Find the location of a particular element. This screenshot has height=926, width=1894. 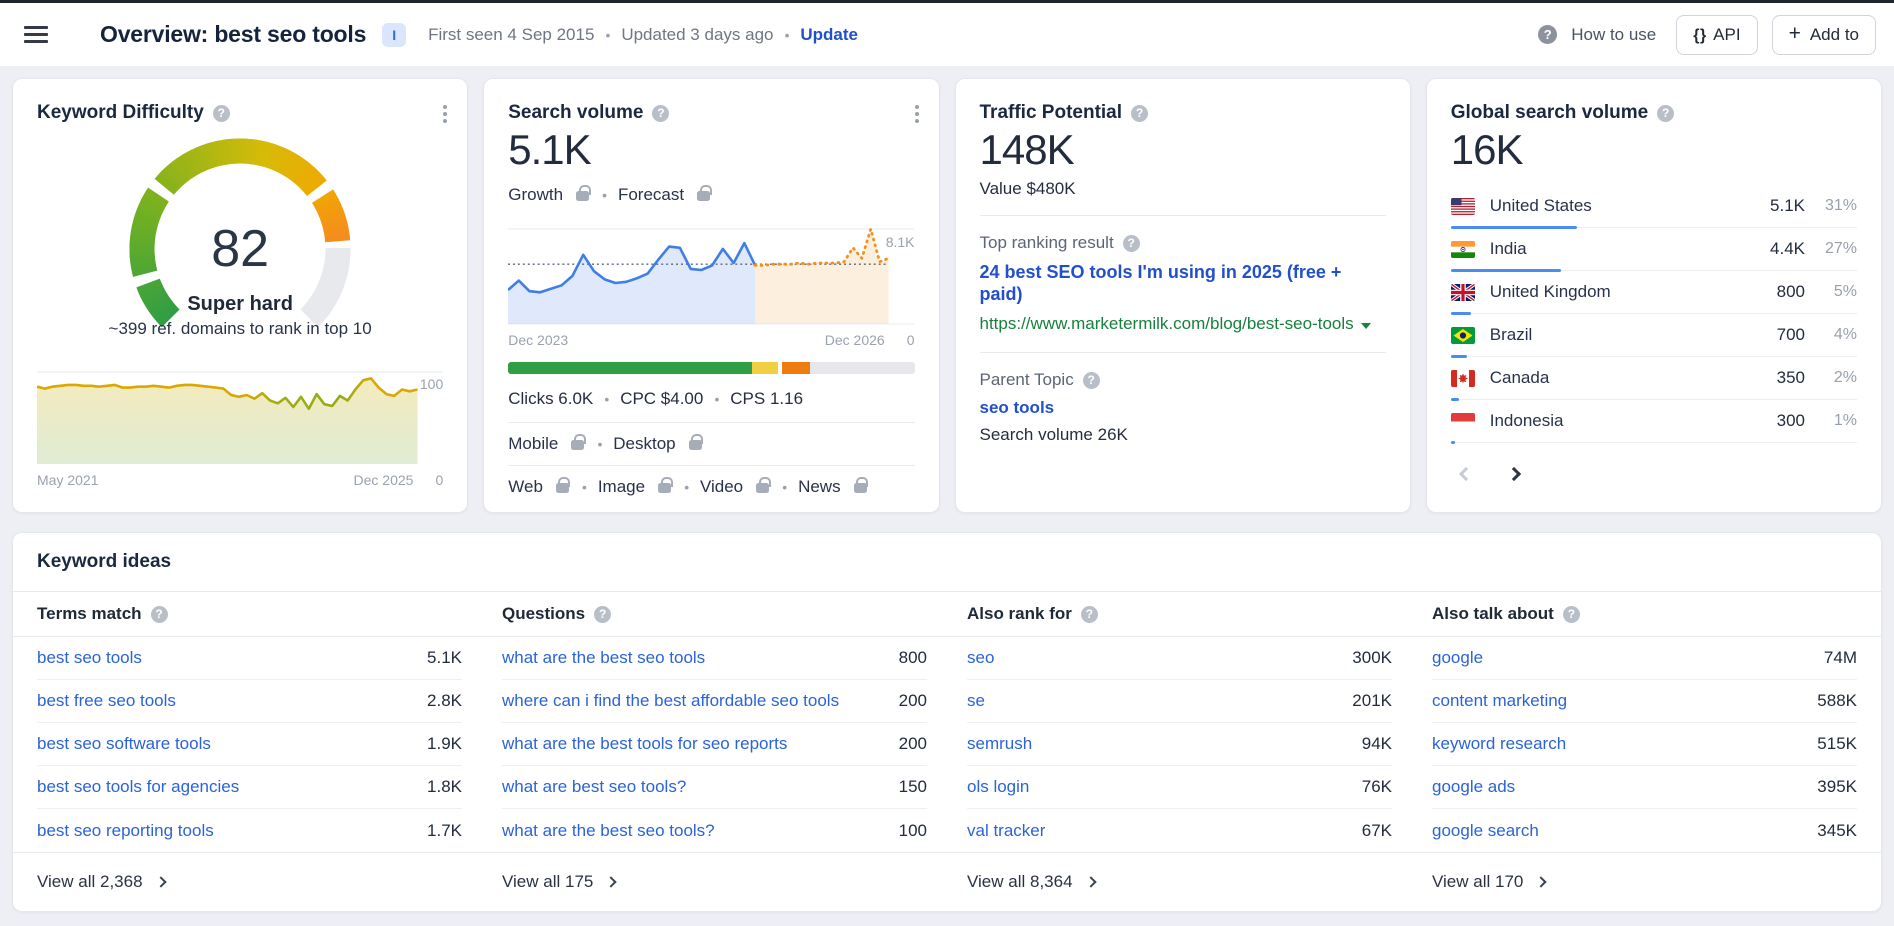

view-all-also-talk-about: View all 170 is located at coordinates (1644, 882).